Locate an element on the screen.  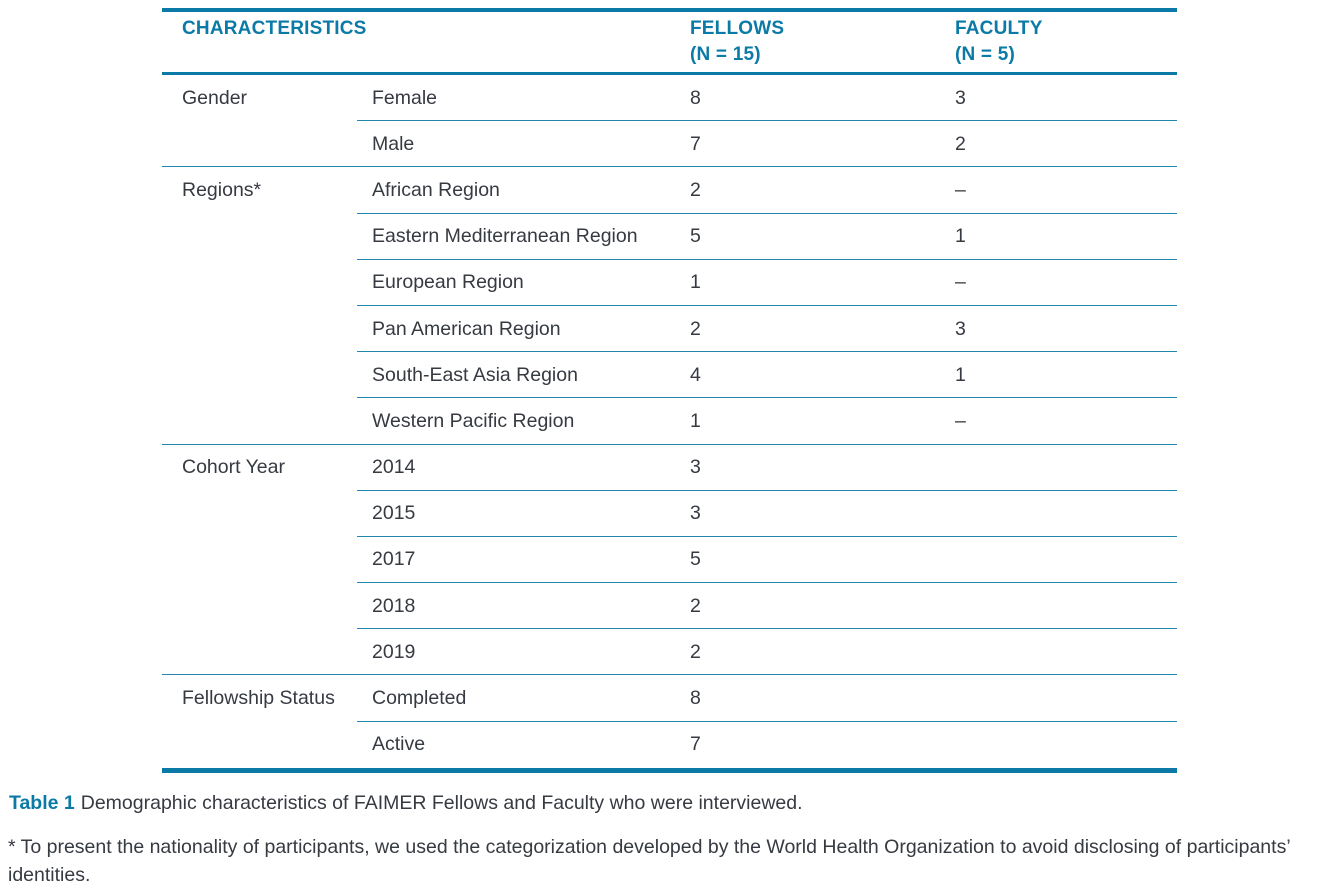
row-label: Male is located at coordinates (393, 143).